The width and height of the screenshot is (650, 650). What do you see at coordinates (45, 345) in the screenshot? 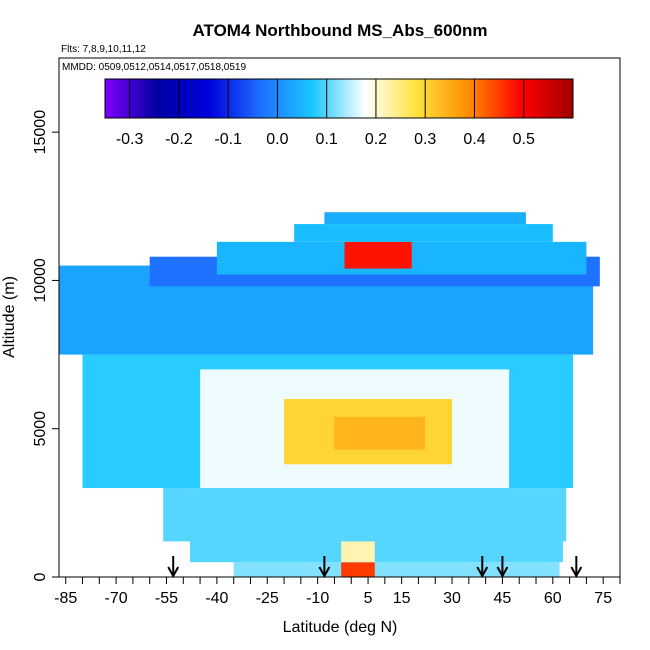
I see `y-axis: 0 5000 10000 15000` at bounding box center [45, 345].